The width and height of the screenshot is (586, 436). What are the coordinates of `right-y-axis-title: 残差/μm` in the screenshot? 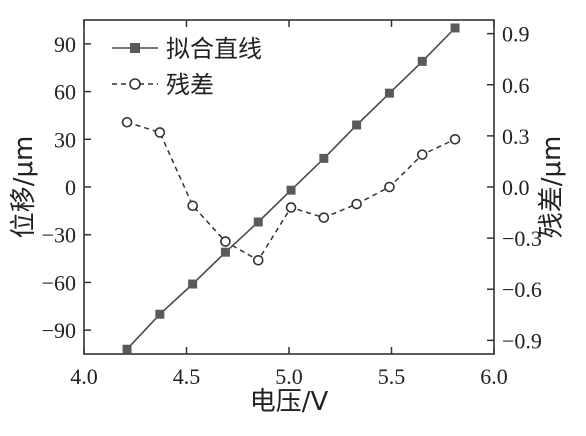 It's located at (552, 187).